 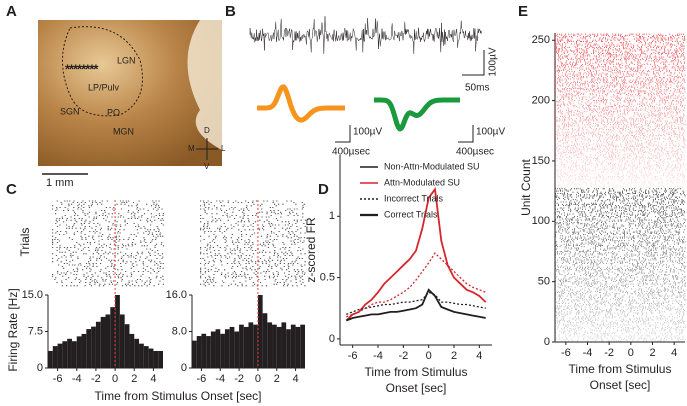 I want to click on compass, so click(x=207, y=149).